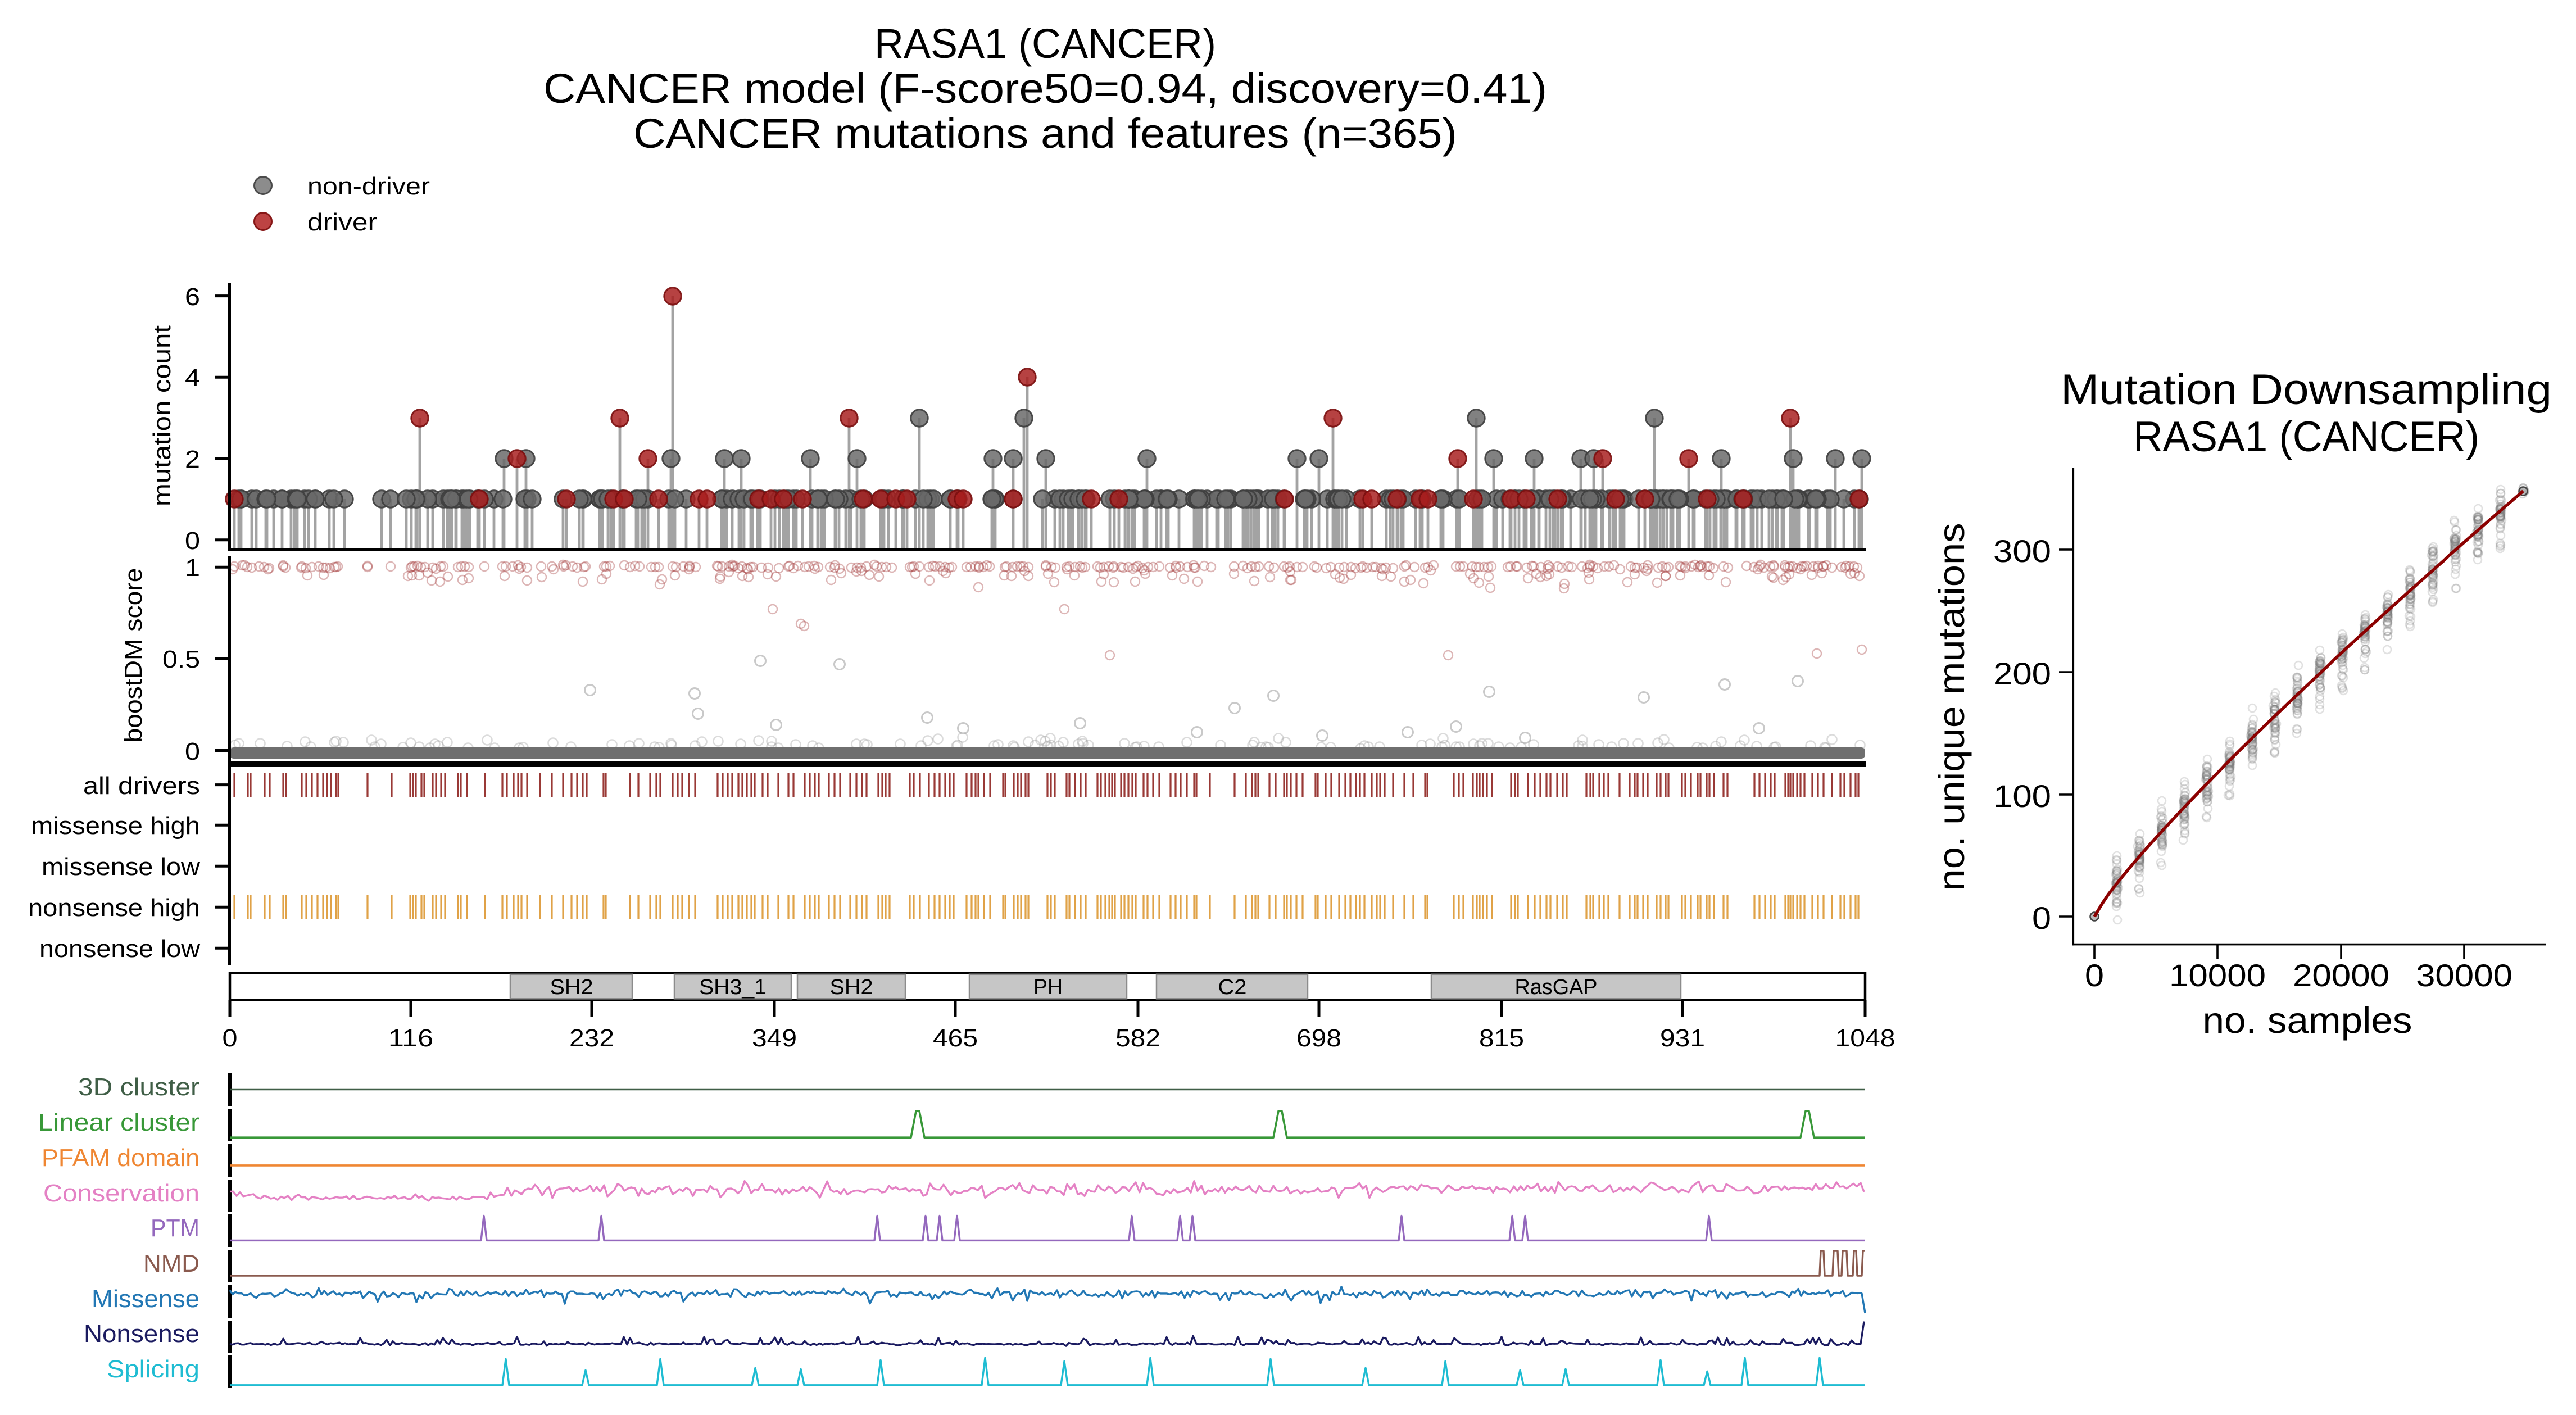  What do you see at coordinates (138, 1087) in the screenshot?
I see `svg-text: 3D cluster` at bounding box center [138, 1087].